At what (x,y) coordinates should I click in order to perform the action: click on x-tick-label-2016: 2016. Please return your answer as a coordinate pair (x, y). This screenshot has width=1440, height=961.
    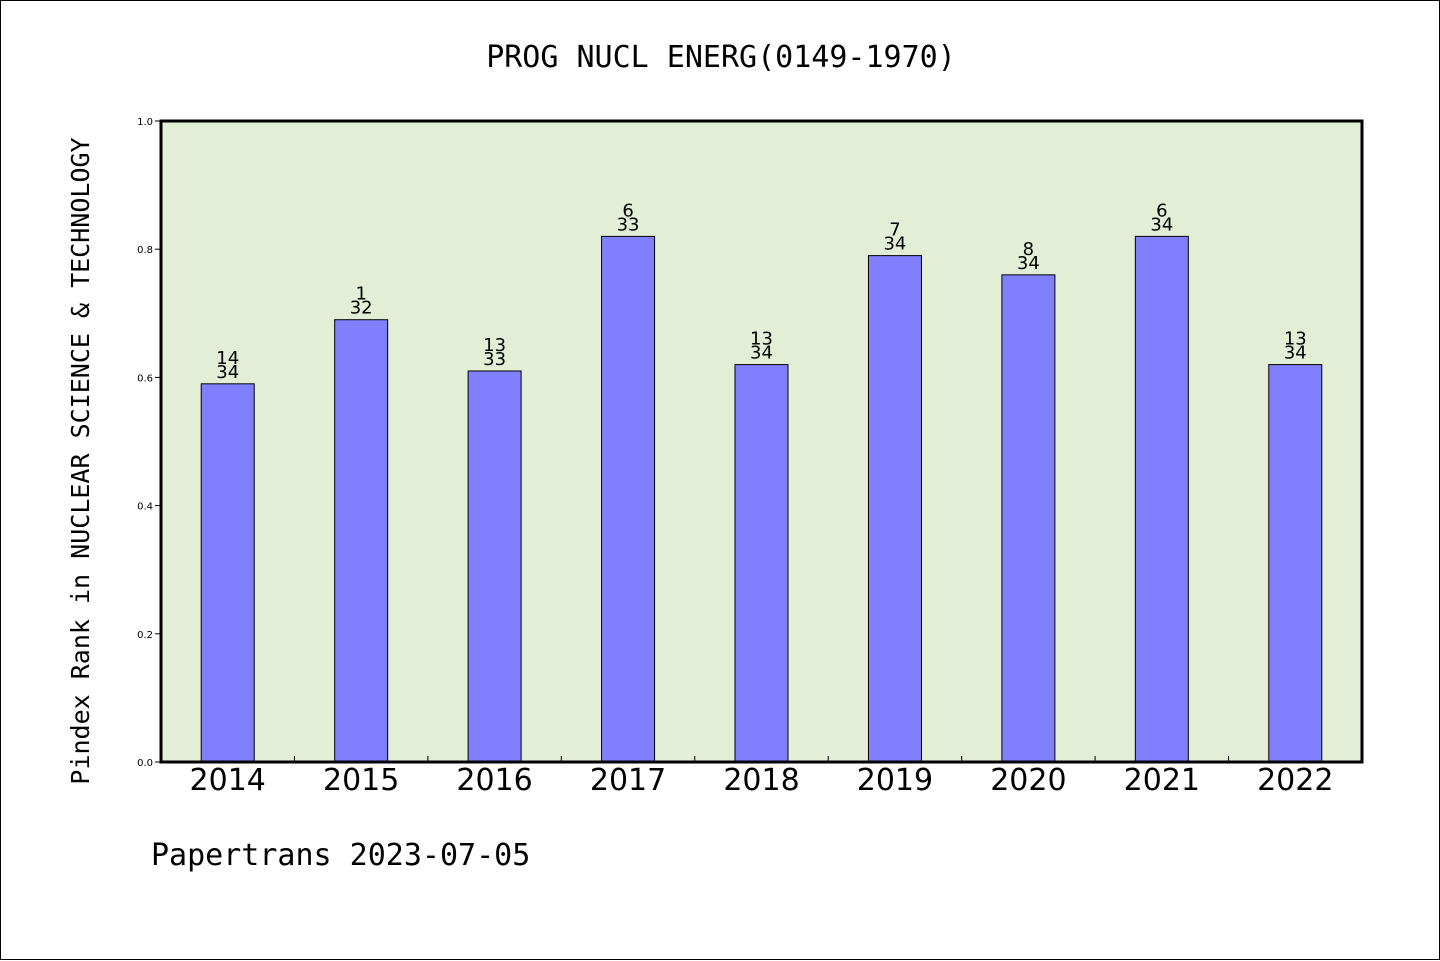
    Looking at the image, I should click on (494, 780).